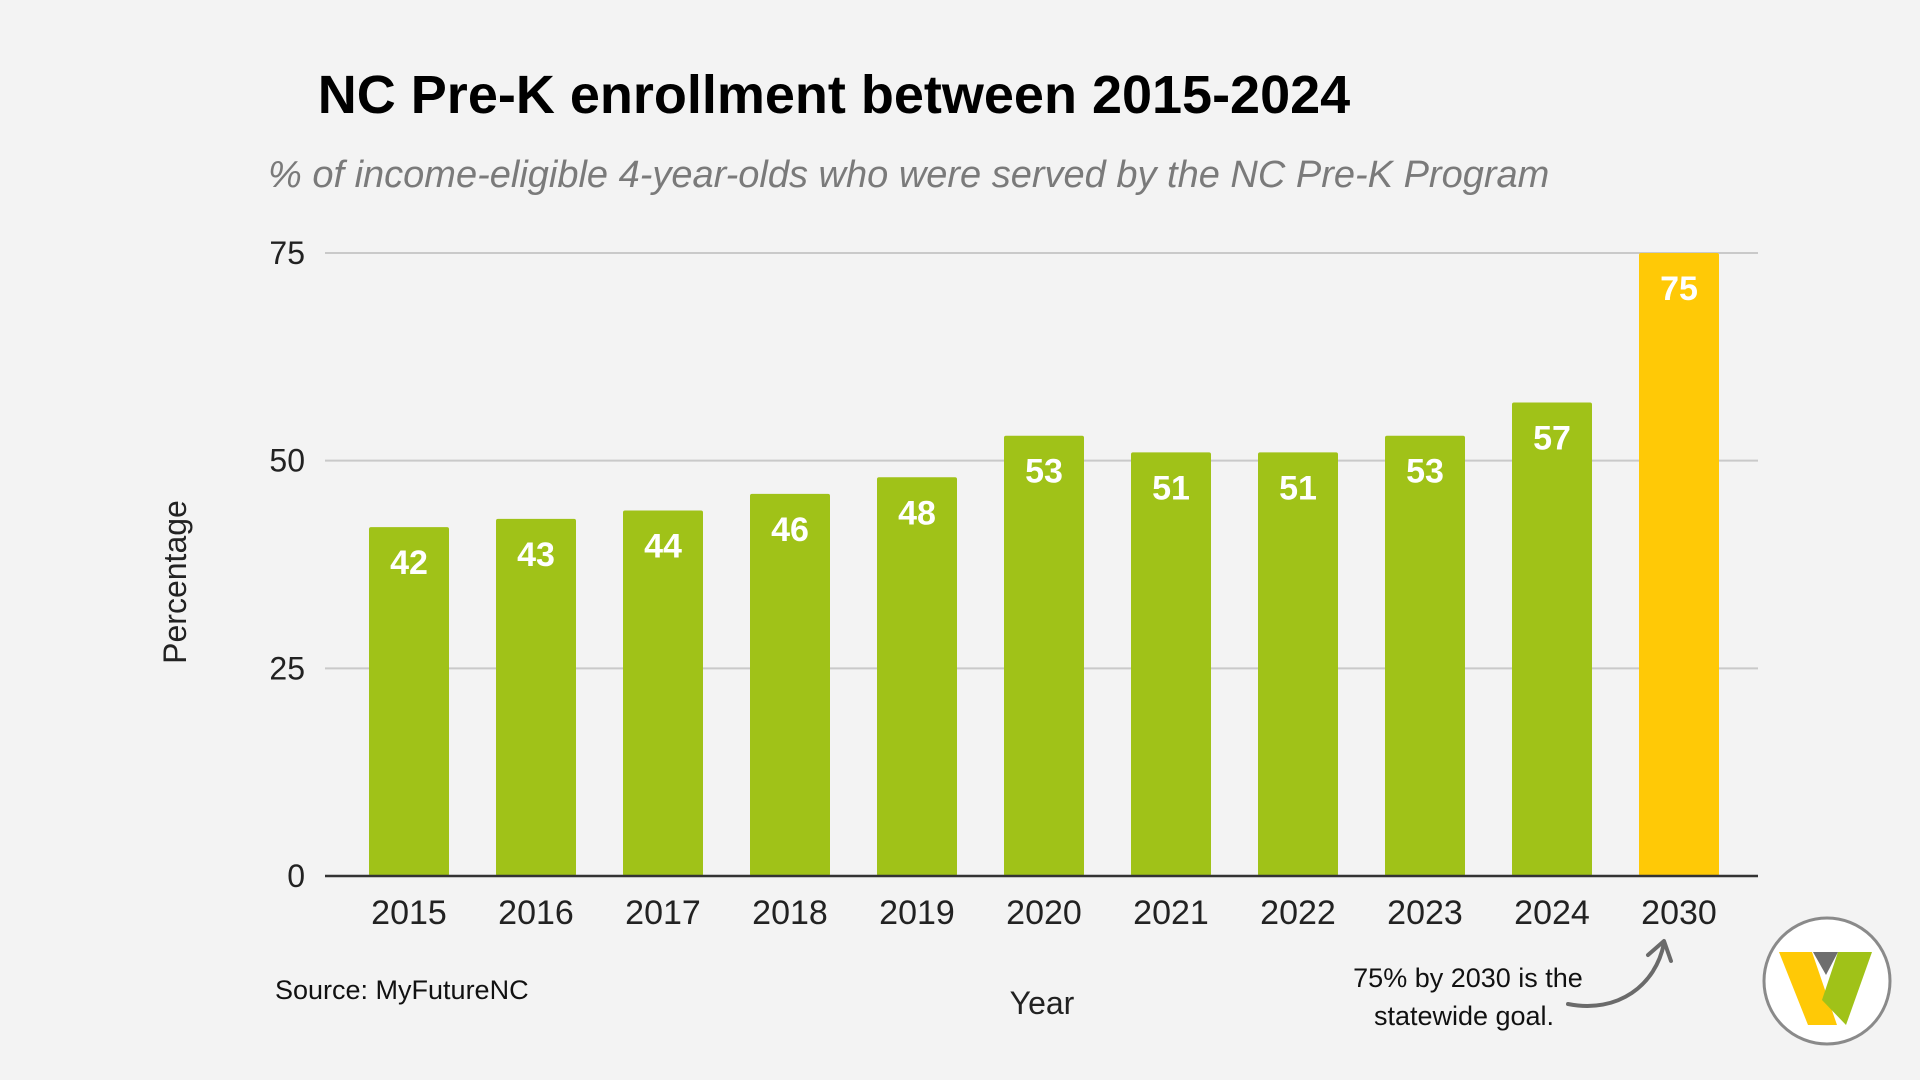  I want to click on y-axis-label: Percentage, so click(175, 582).